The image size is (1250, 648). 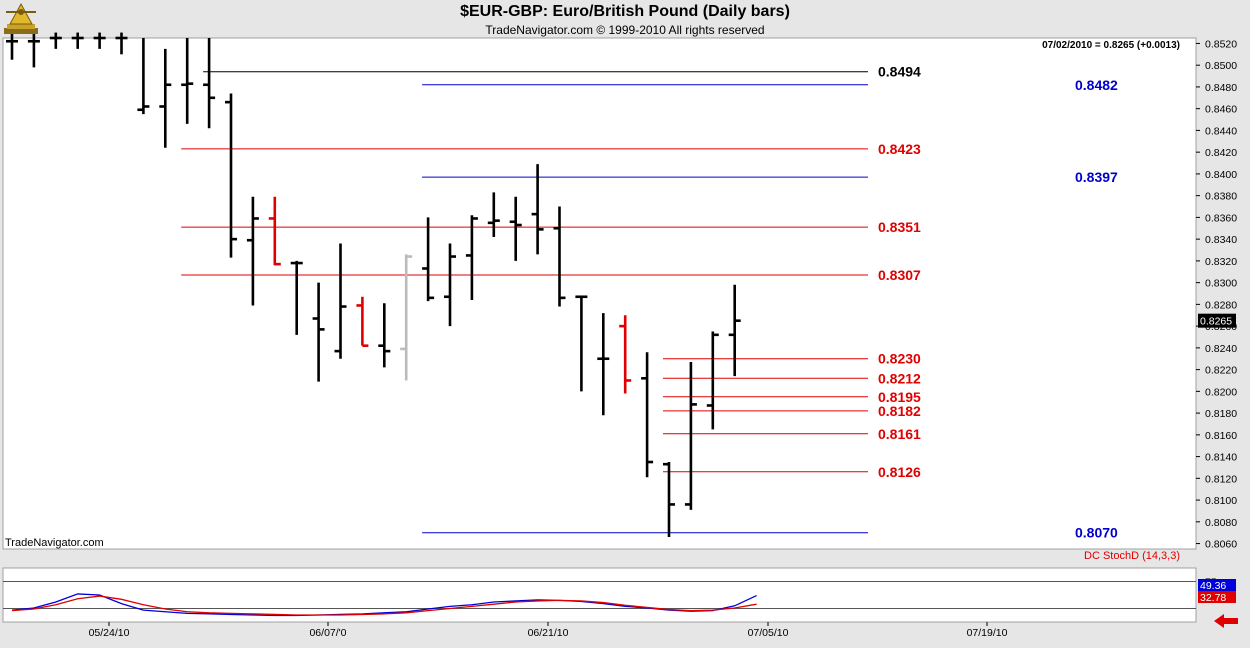 I want to click on level-label: 0.8212, so click(x=899, y=378).